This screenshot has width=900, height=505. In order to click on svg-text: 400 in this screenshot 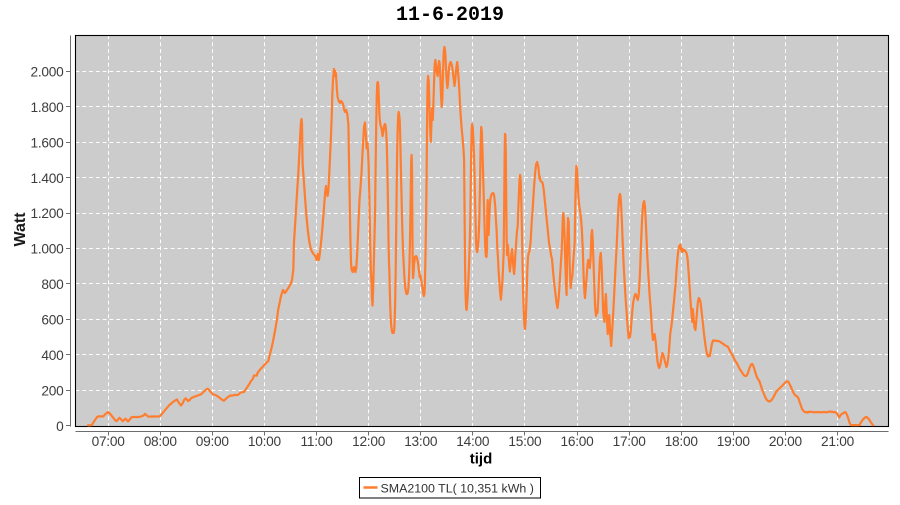, I will do `click(52, 355)`.